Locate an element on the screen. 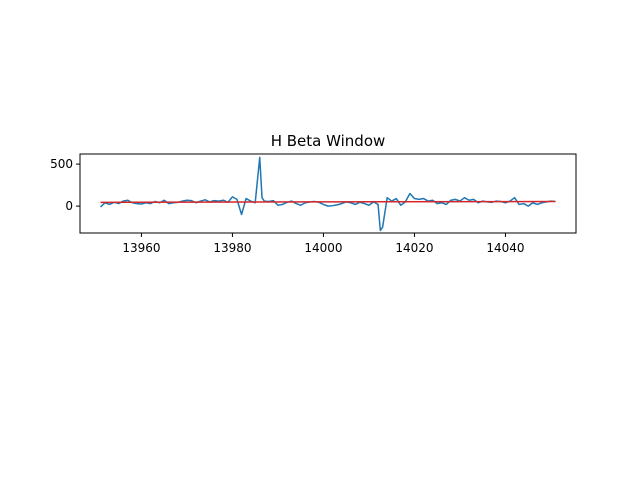 The height and width of the screenshot is (480, 640). x-tick-label: 14040 is located at coordinates (505, 248).